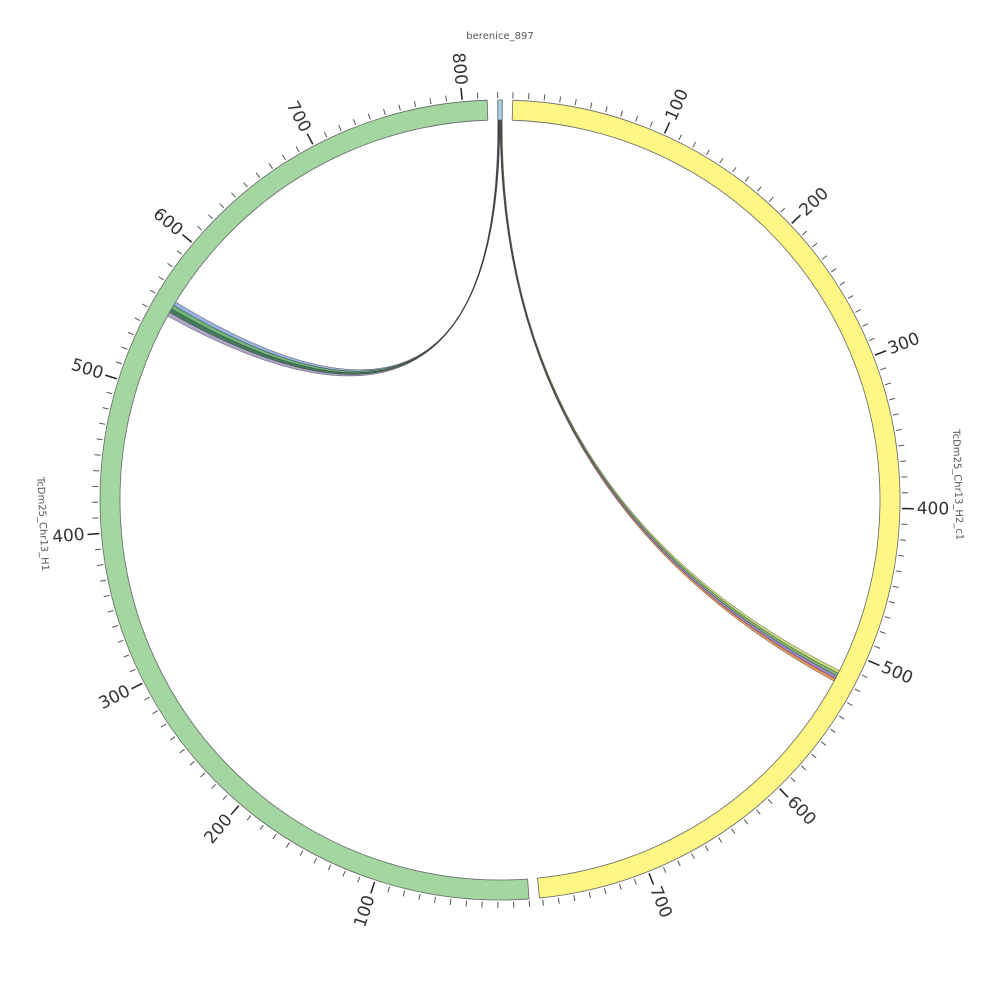  What do you see at coordinates (500, 110) in the screenshot?
I see `ideogram` at bounding box center [500, 110].